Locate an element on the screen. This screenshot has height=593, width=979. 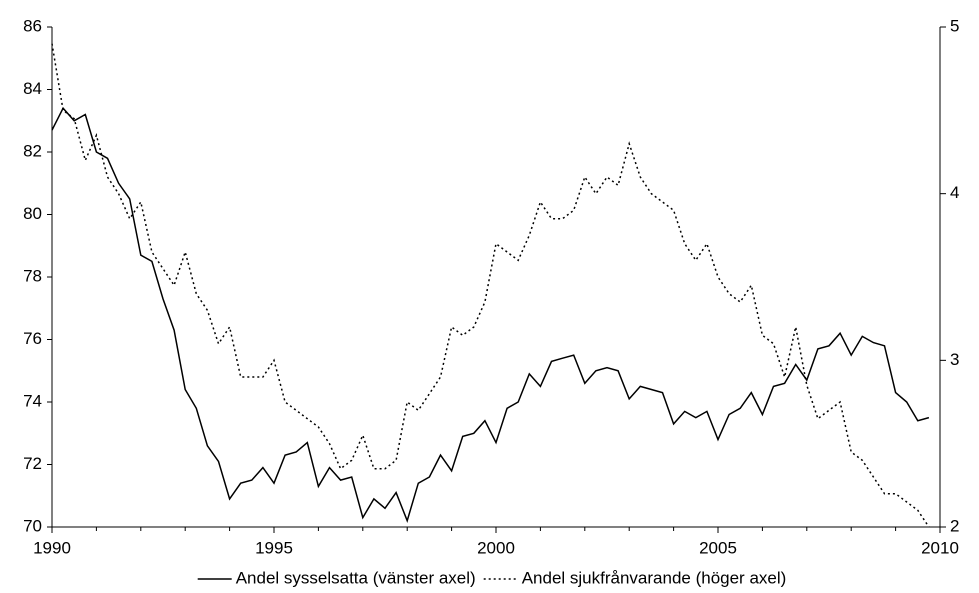
y-tick-label: 82 is located at coordinates (32, 150).